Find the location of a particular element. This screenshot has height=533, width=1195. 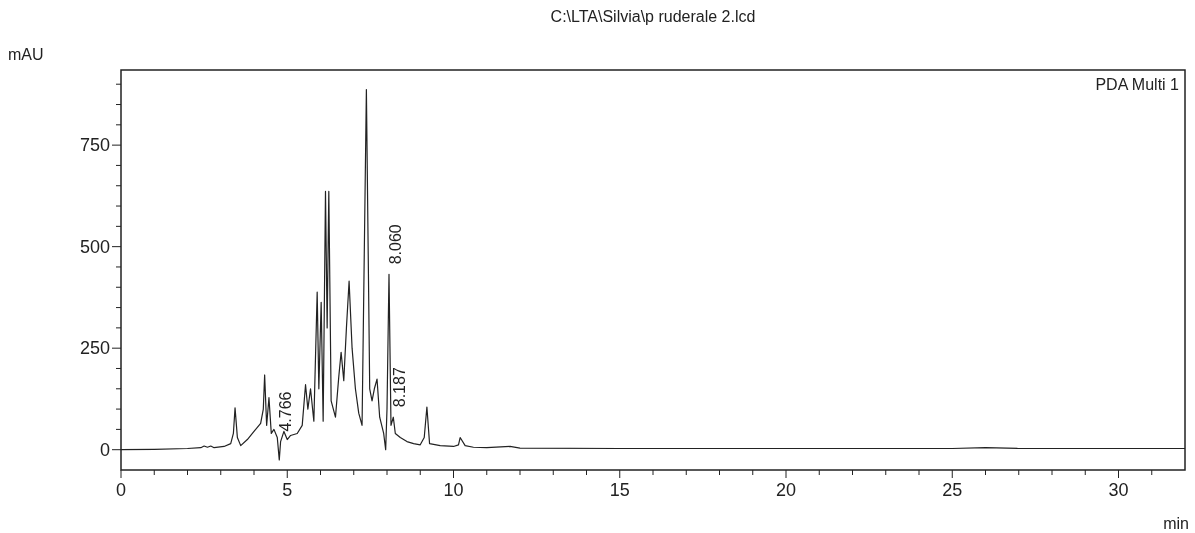

y-tick-label: 750 is located at coordinates (94, 145).